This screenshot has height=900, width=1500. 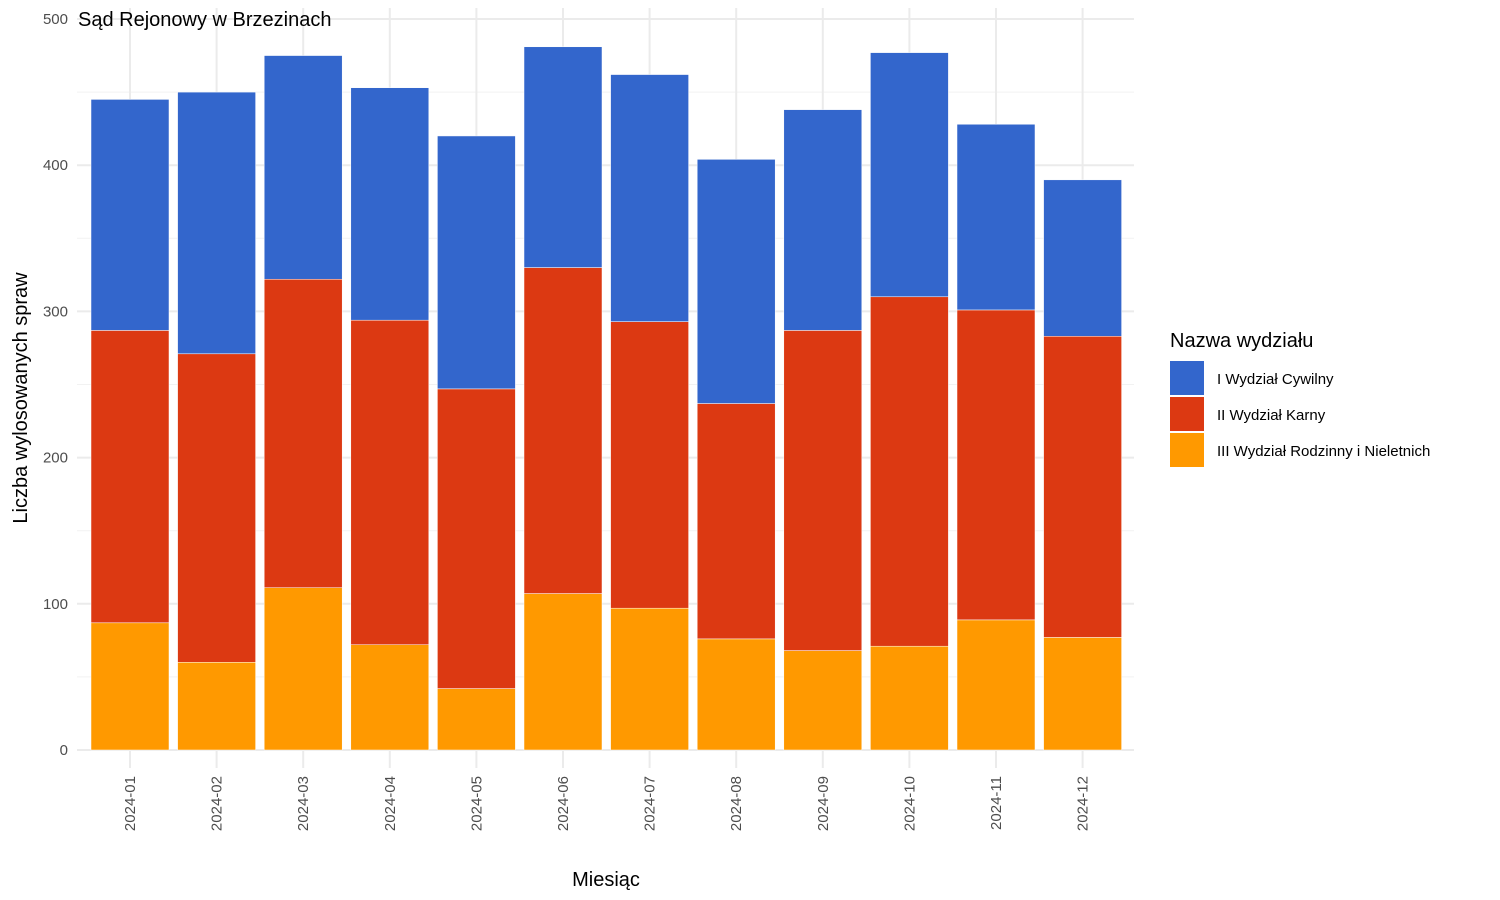 I want to click on legend-title: Nazwa wydziału, so click(x=1241, y=341).